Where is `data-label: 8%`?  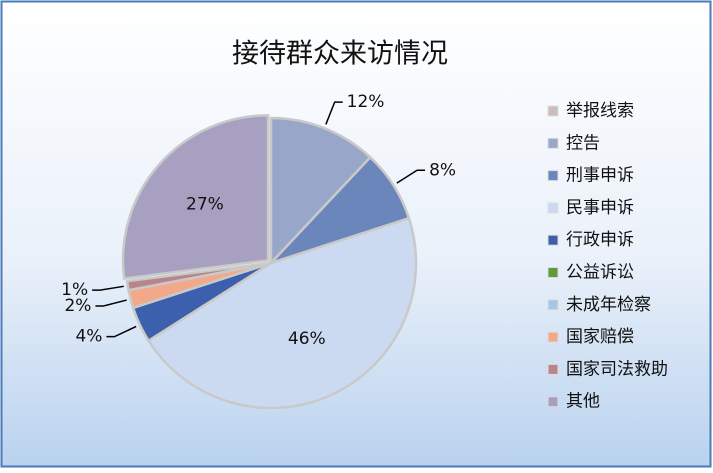
data-label: 8% is located at coordinates (442, 170).